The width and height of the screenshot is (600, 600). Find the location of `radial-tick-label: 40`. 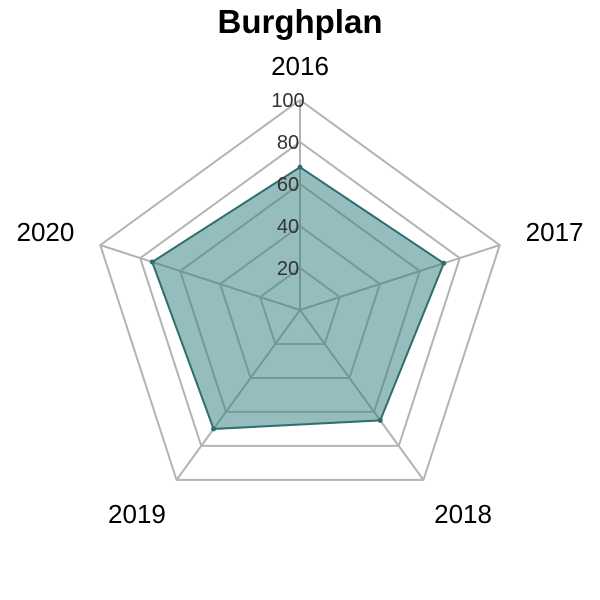

radial-tick-label: 40 is located at coordinates (288, 227).